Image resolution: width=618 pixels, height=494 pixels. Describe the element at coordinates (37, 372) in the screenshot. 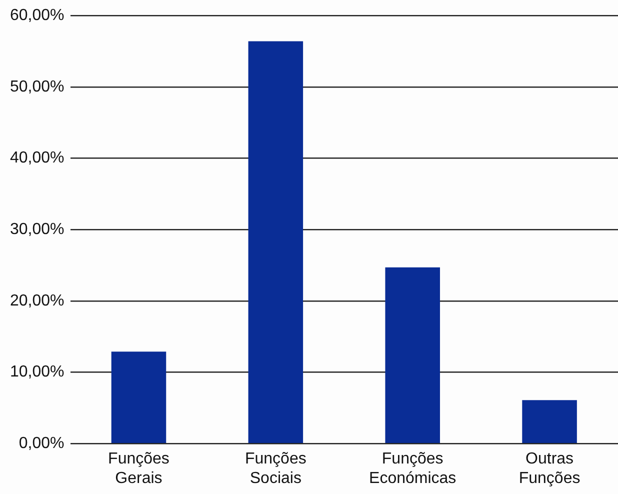

I see `y-tick-label: 10,00%` at that location.